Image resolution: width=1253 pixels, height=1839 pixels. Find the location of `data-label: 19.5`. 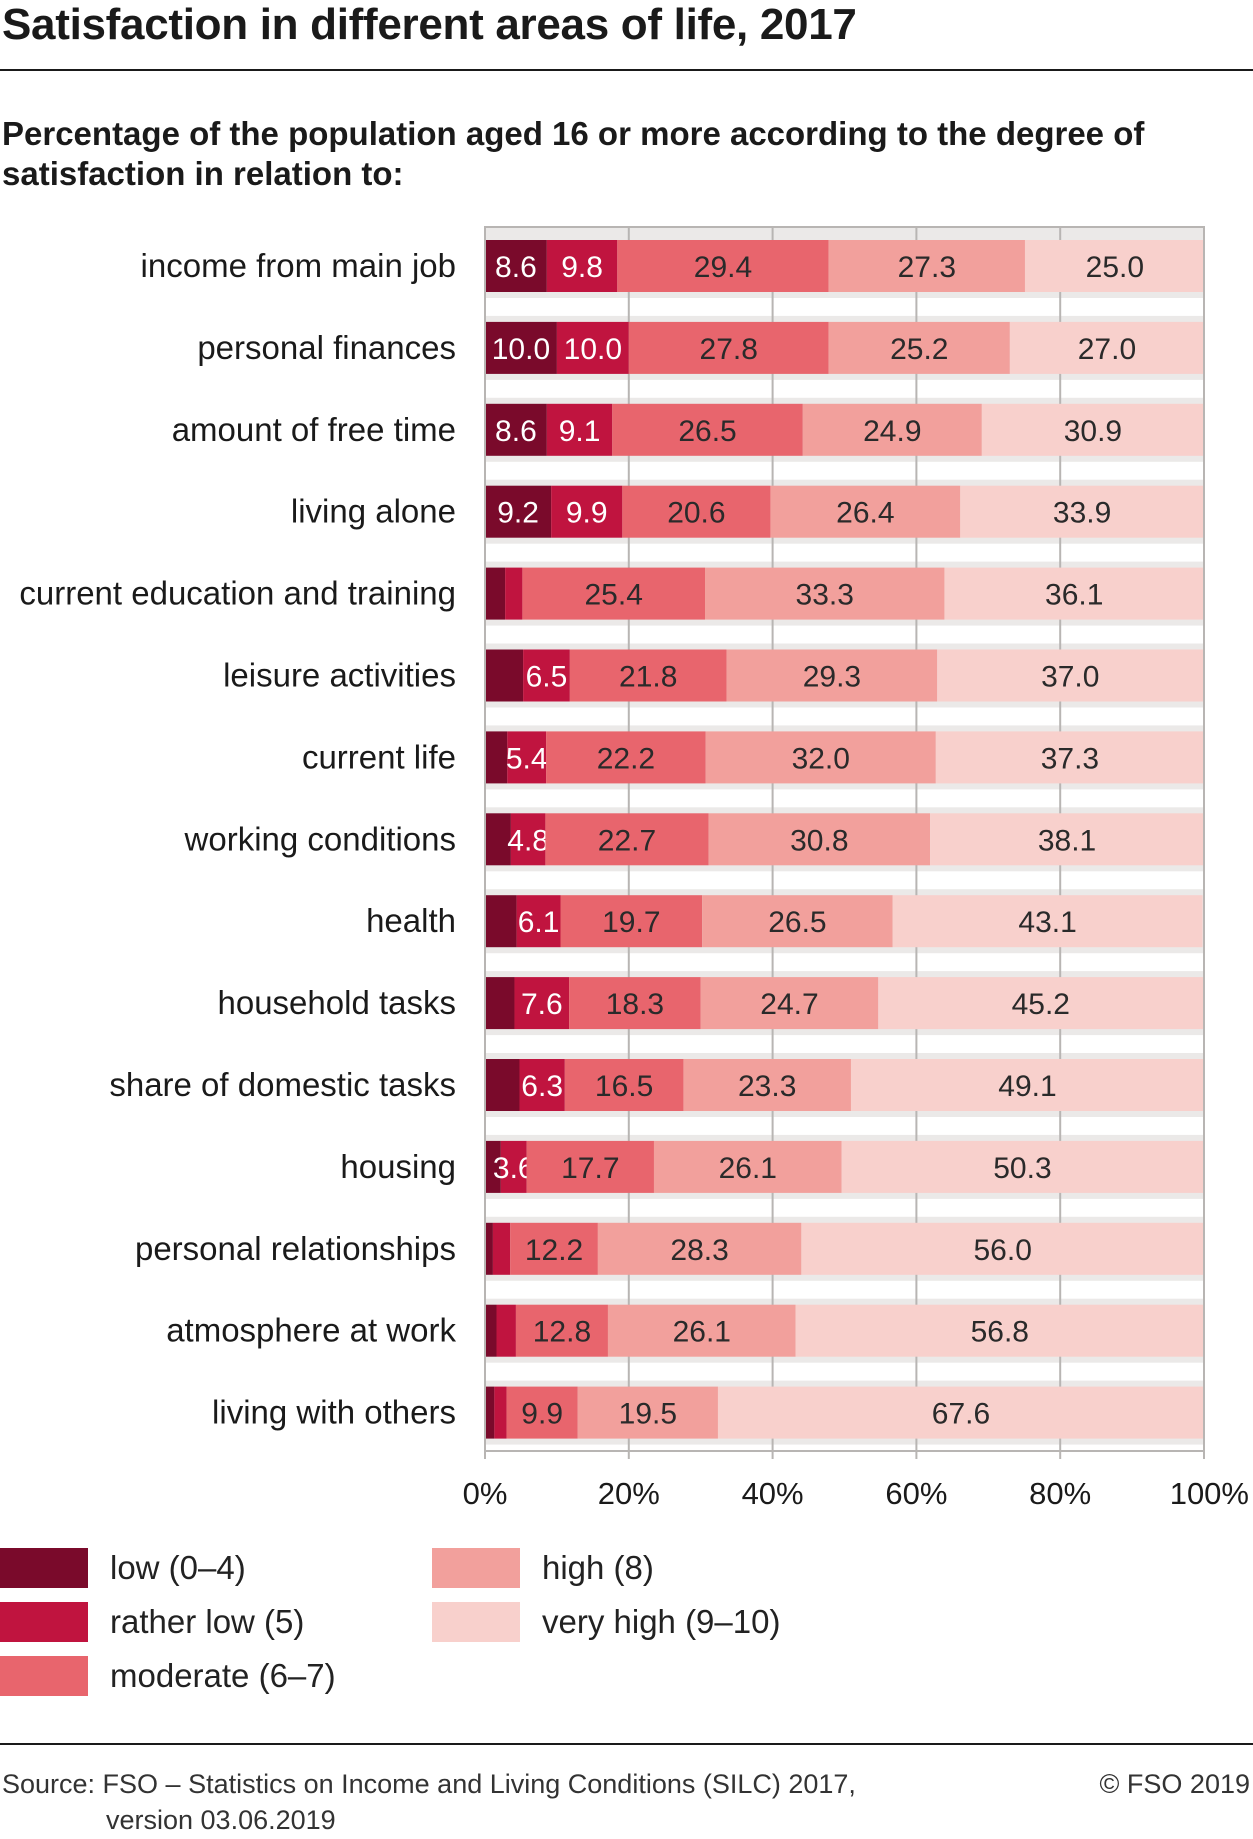

data-label: 19.5 is located at coordinates (648, 1414).